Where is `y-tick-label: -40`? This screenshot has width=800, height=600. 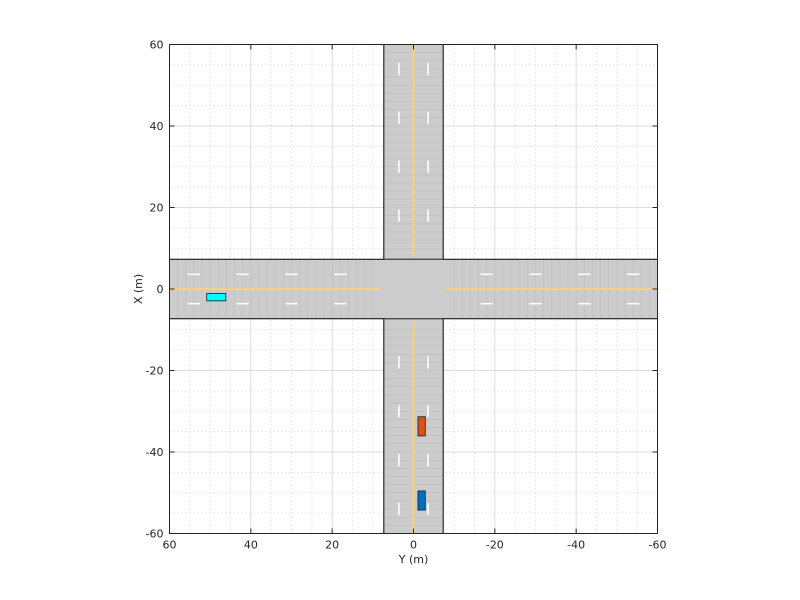
y-tick-label: -40 is located at coordinates (155, 452).